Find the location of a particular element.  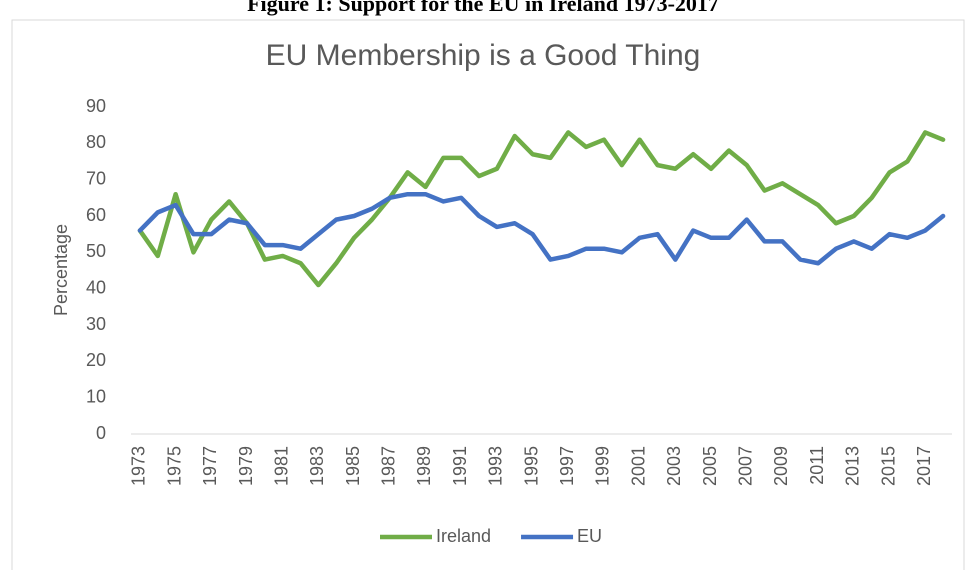

y-tick-label: 40 is located at coordinates (96, 287).